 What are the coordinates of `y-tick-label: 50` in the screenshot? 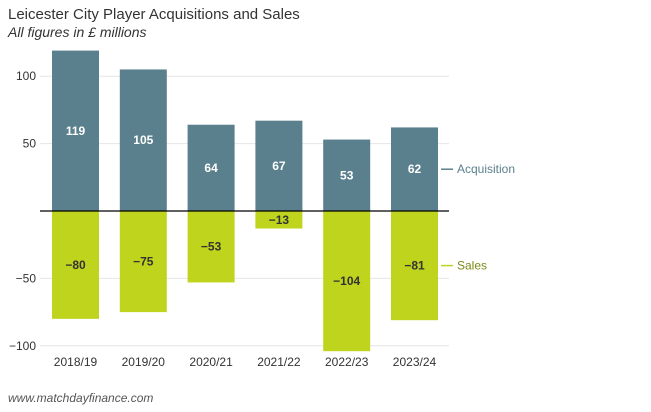 It's located at (30, 144).